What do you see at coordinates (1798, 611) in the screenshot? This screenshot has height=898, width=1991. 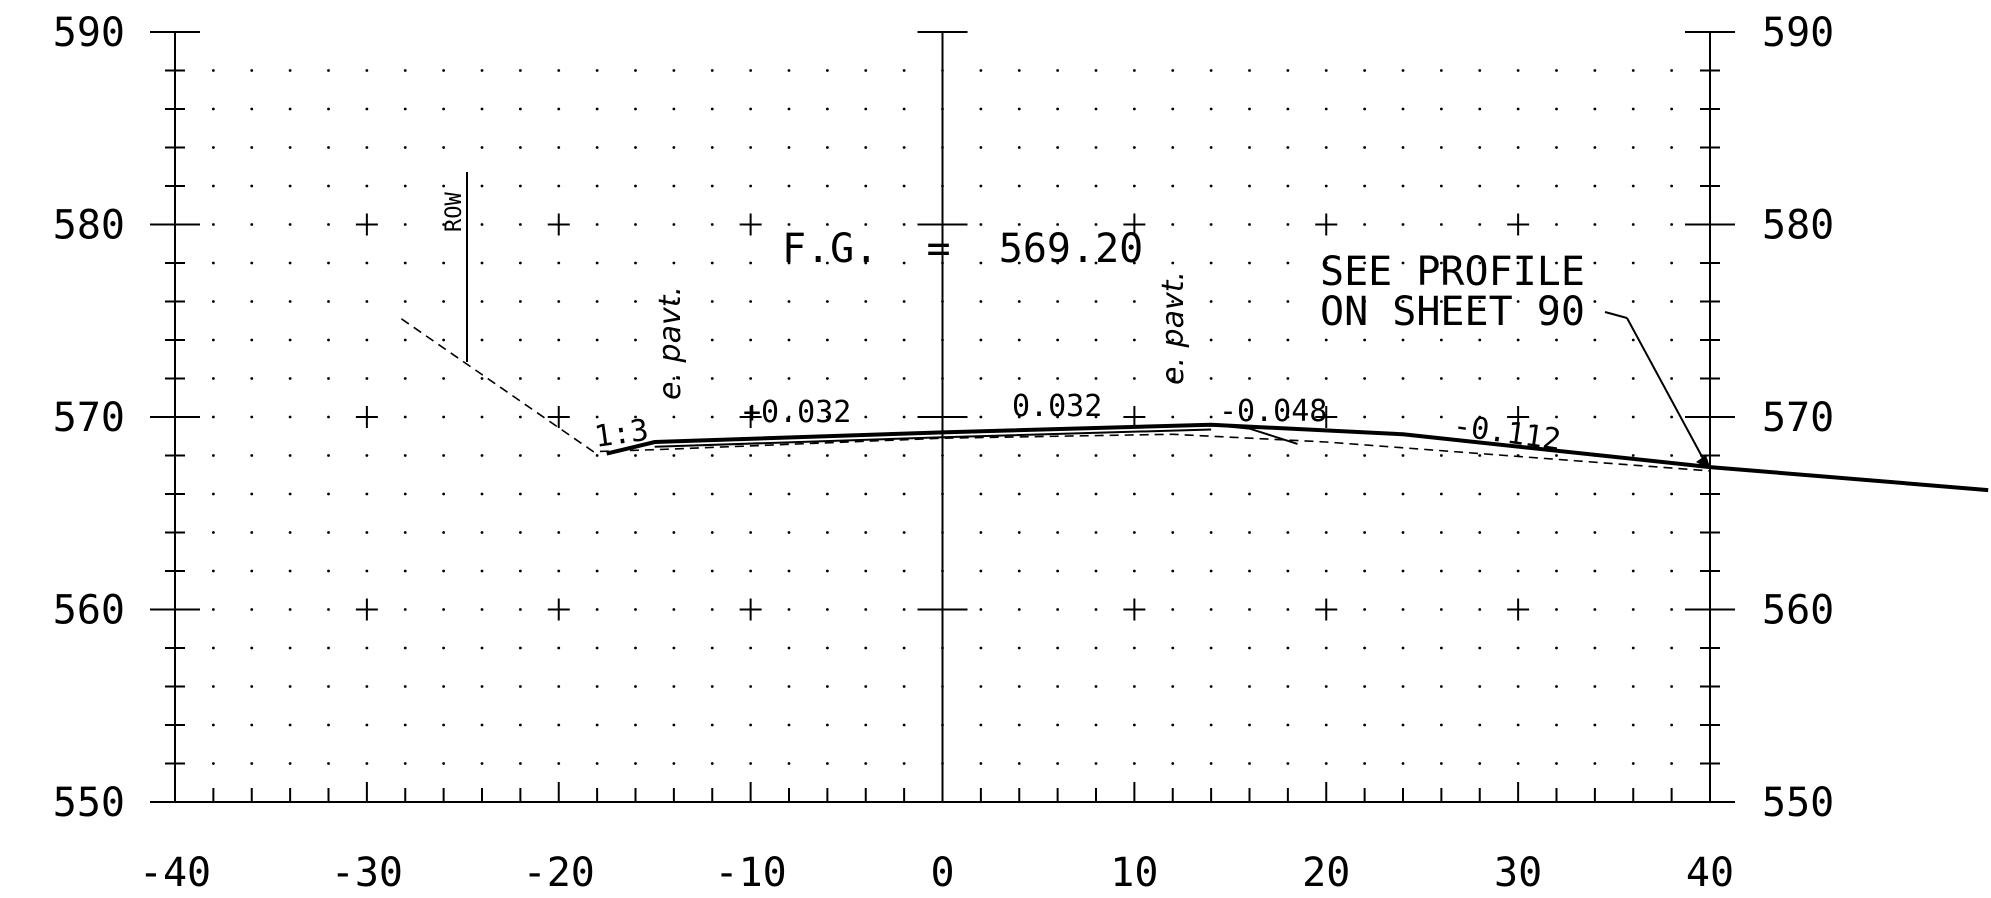 I see `y-tick-label-right: 560` at bounding box center [1798, 611].